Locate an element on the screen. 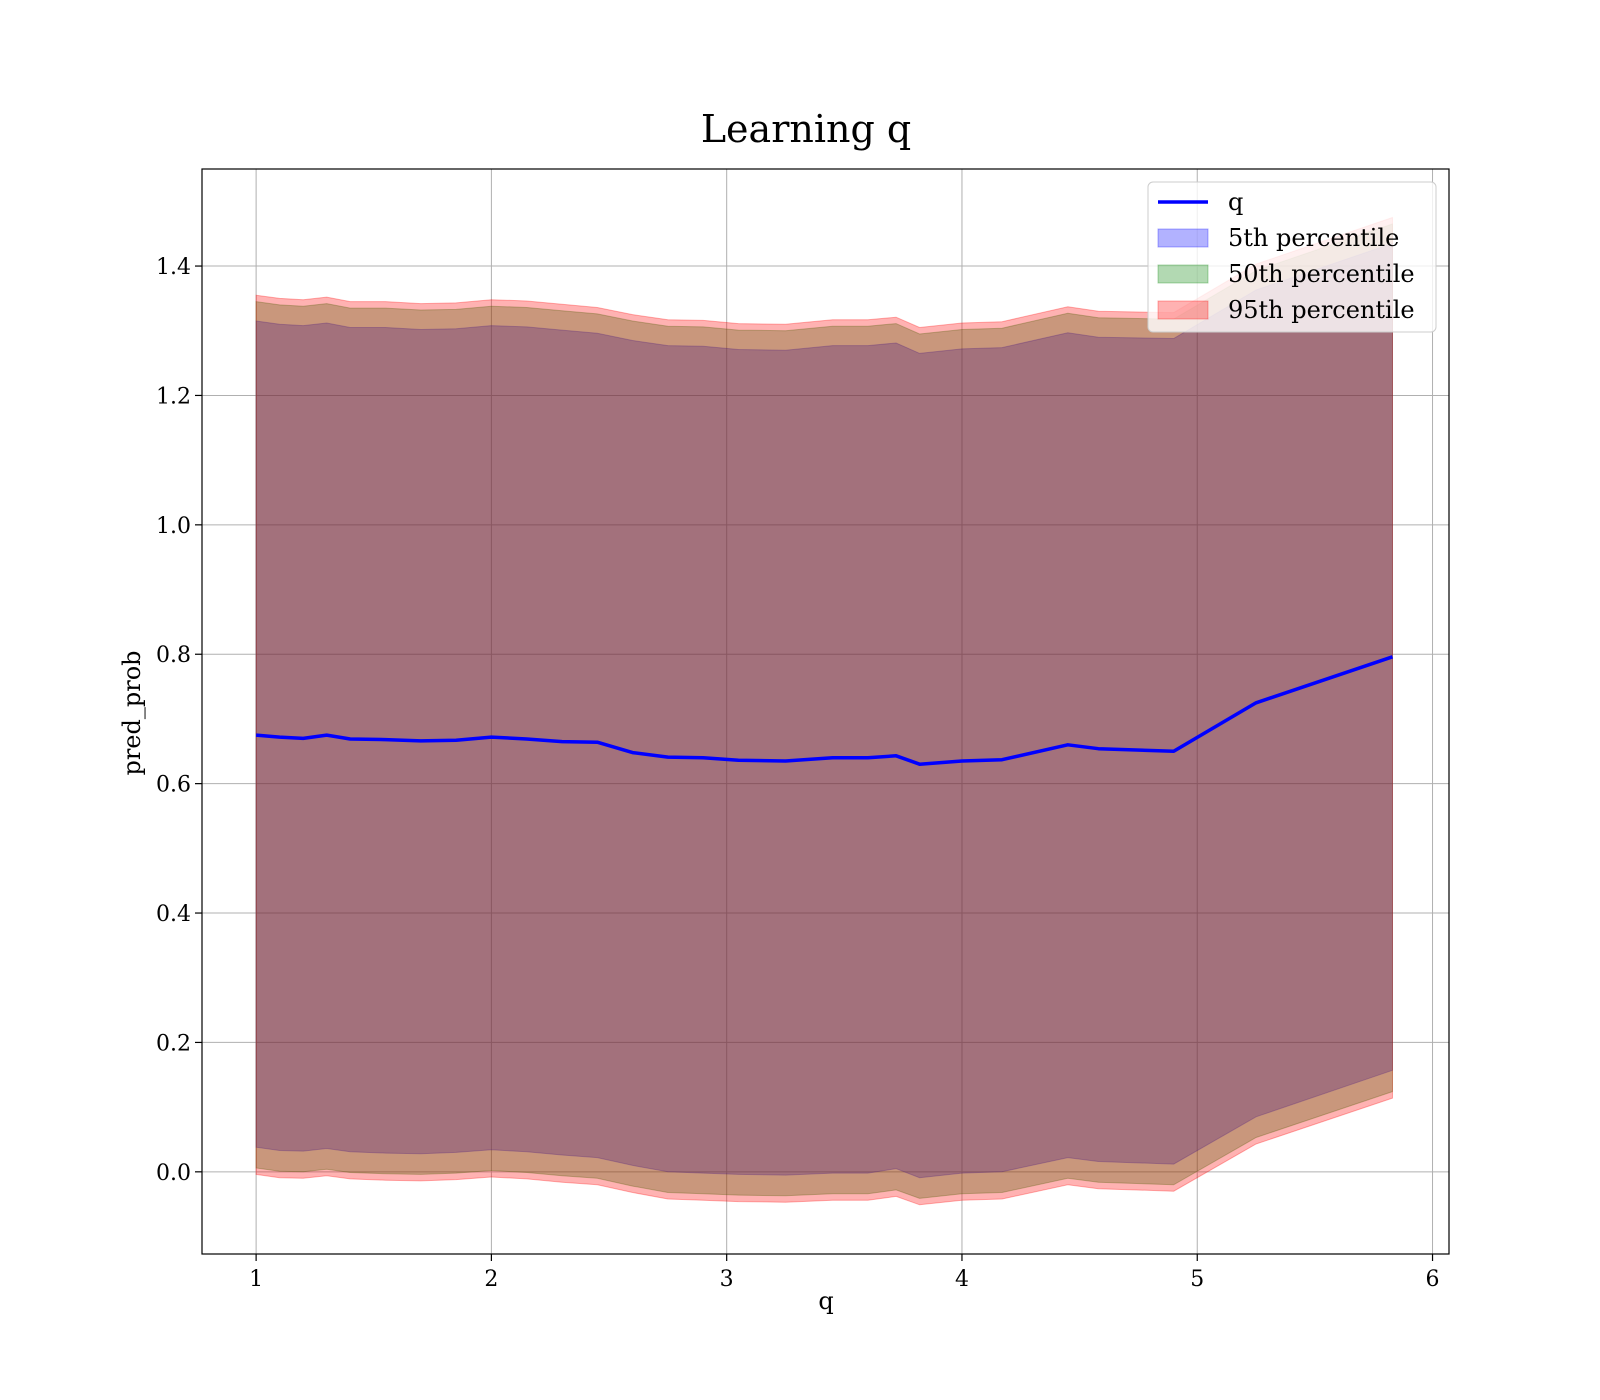  y-tick-label: 1.2 is located at coordinates (173, 396).